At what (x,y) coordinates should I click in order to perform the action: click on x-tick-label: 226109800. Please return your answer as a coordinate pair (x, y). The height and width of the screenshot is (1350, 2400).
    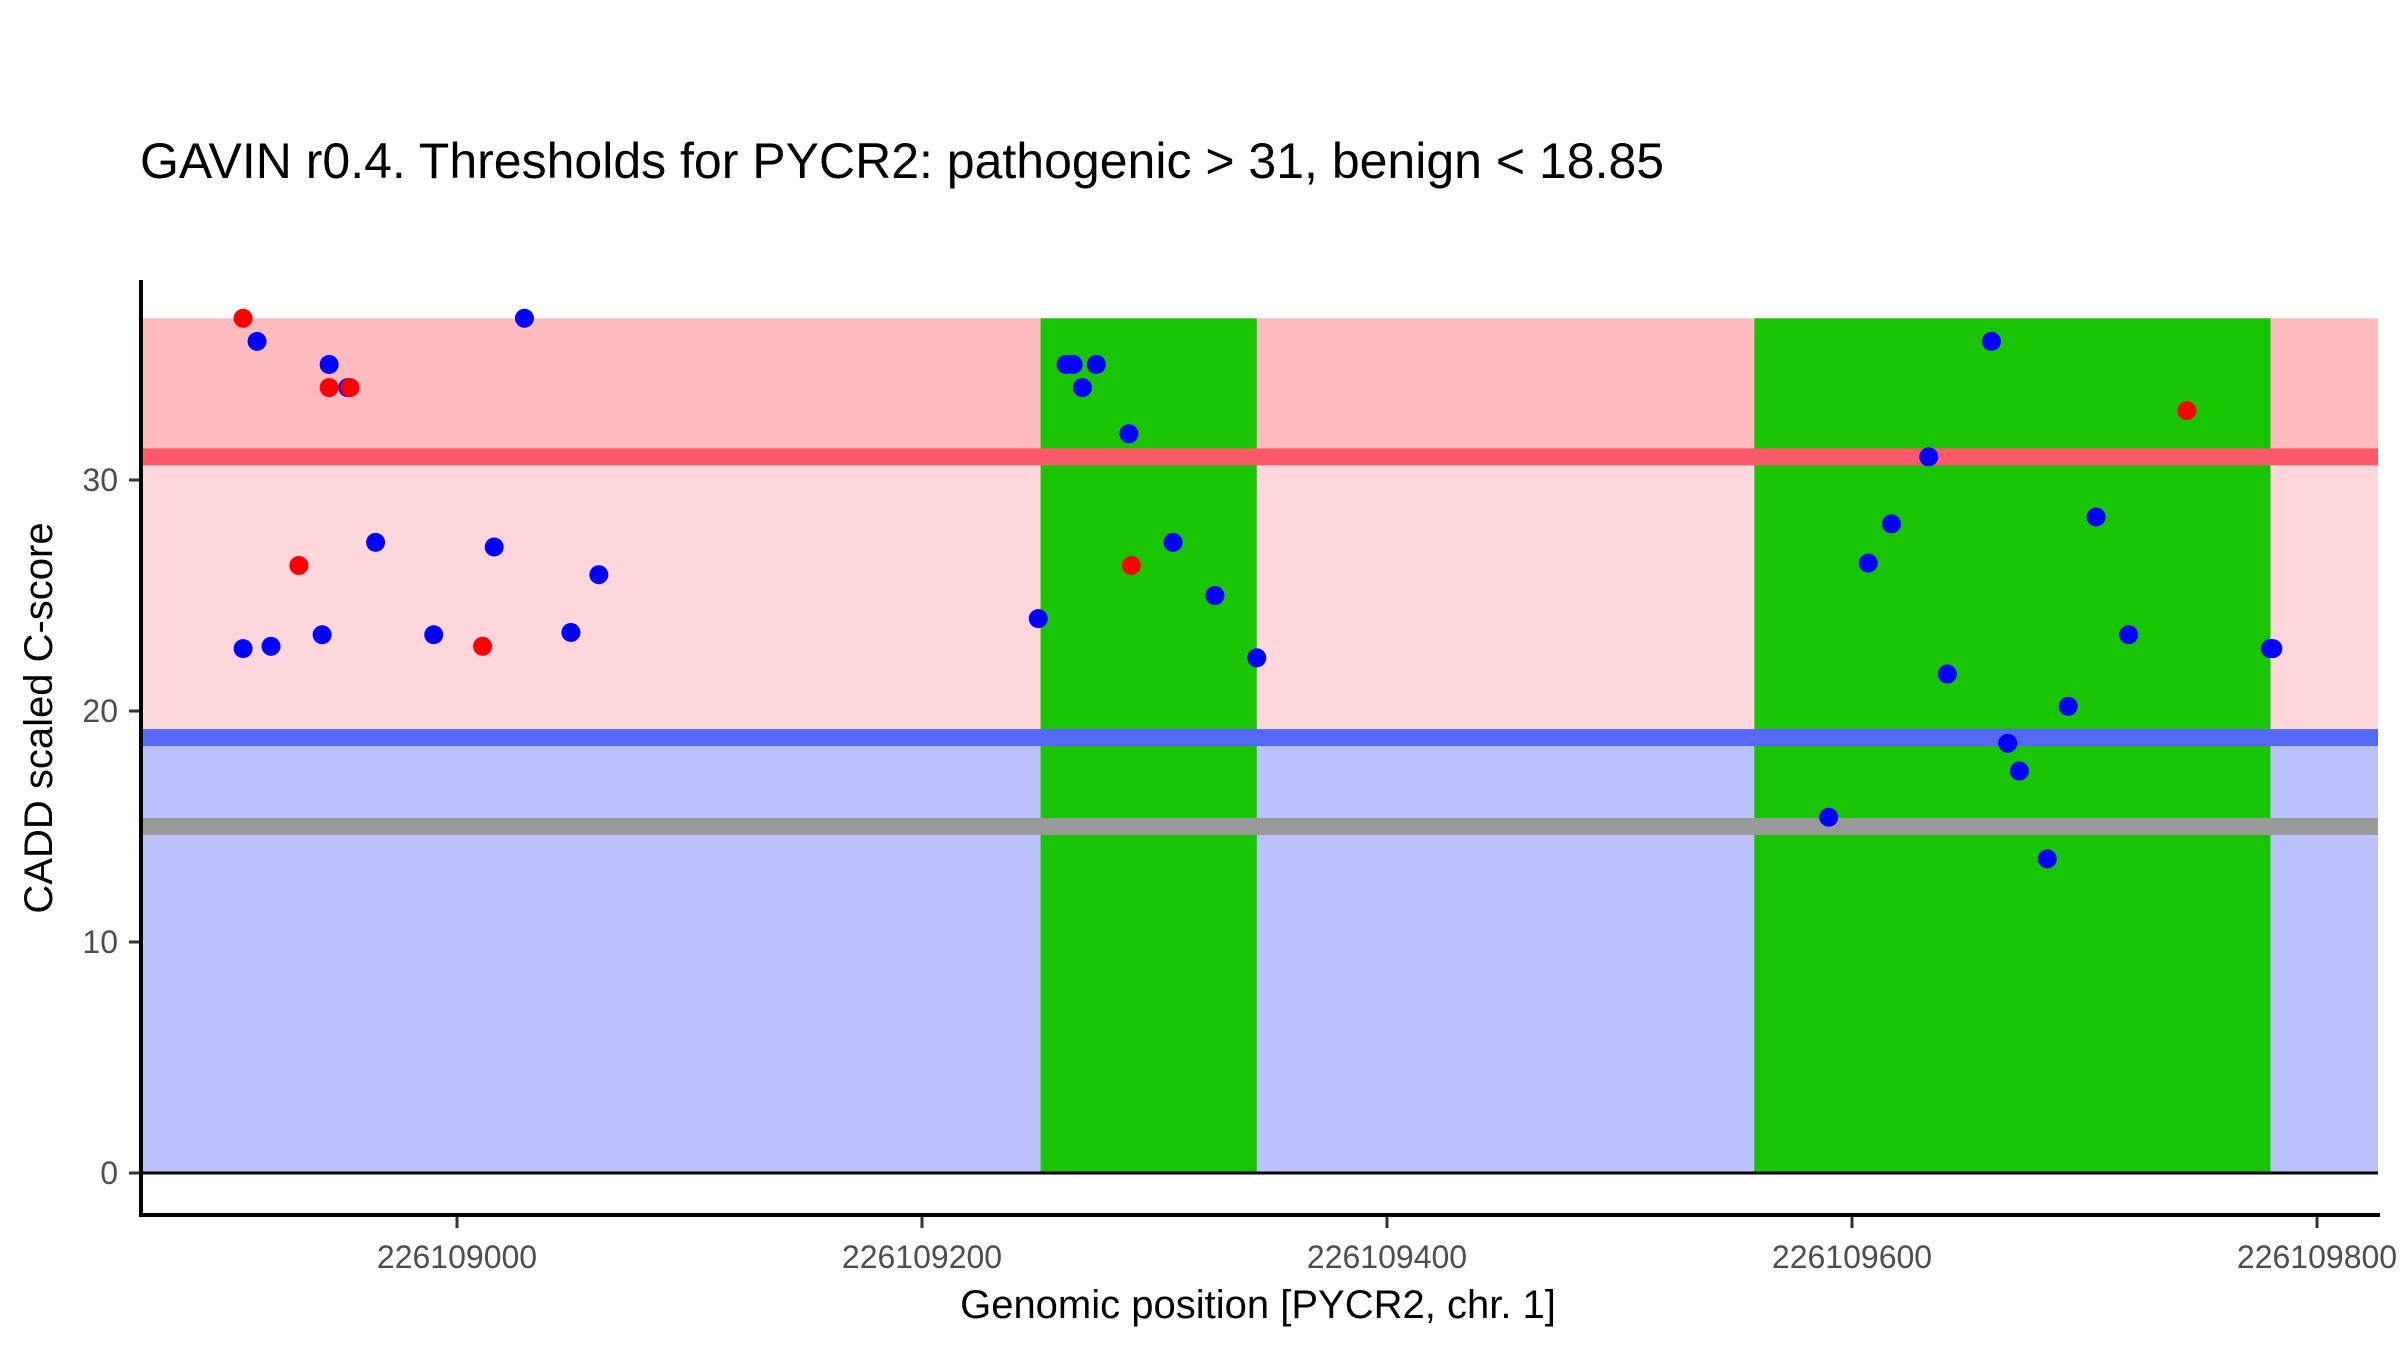
    Looking at the image, I should click on (2317, 1257).